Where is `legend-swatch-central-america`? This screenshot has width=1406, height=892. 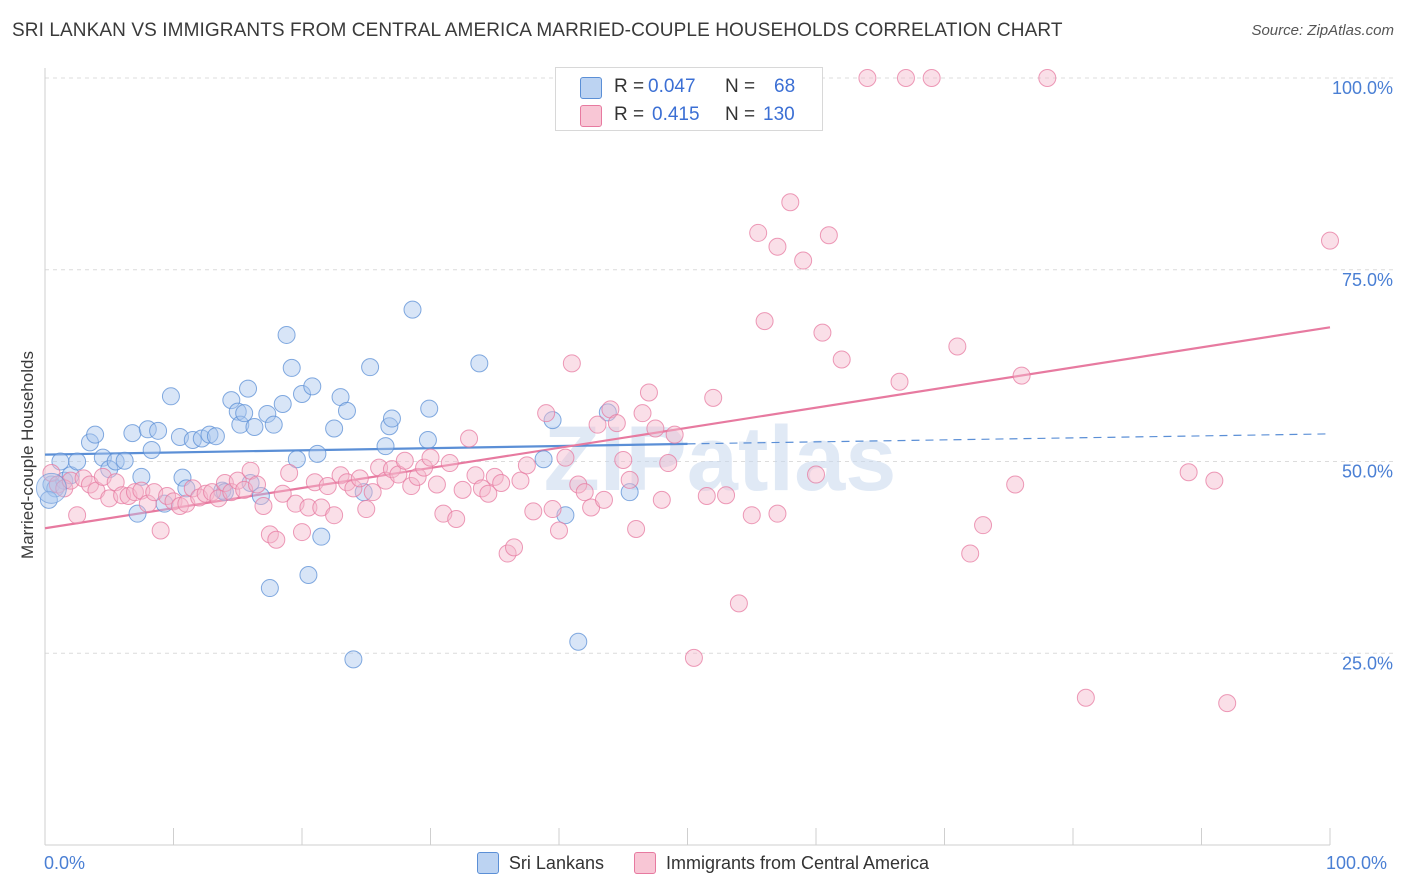
legend-swatch-central-america is located at coordinates (644, 863).